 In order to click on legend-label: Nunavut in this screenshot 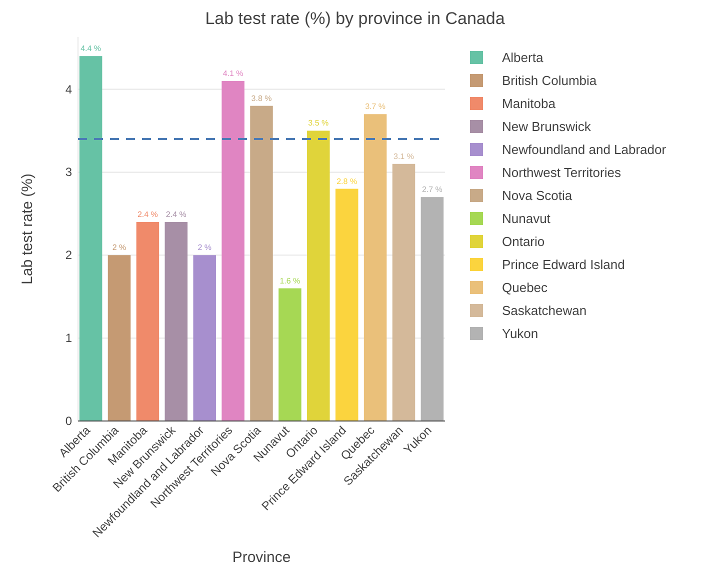, I will do `click(526, 218)`.